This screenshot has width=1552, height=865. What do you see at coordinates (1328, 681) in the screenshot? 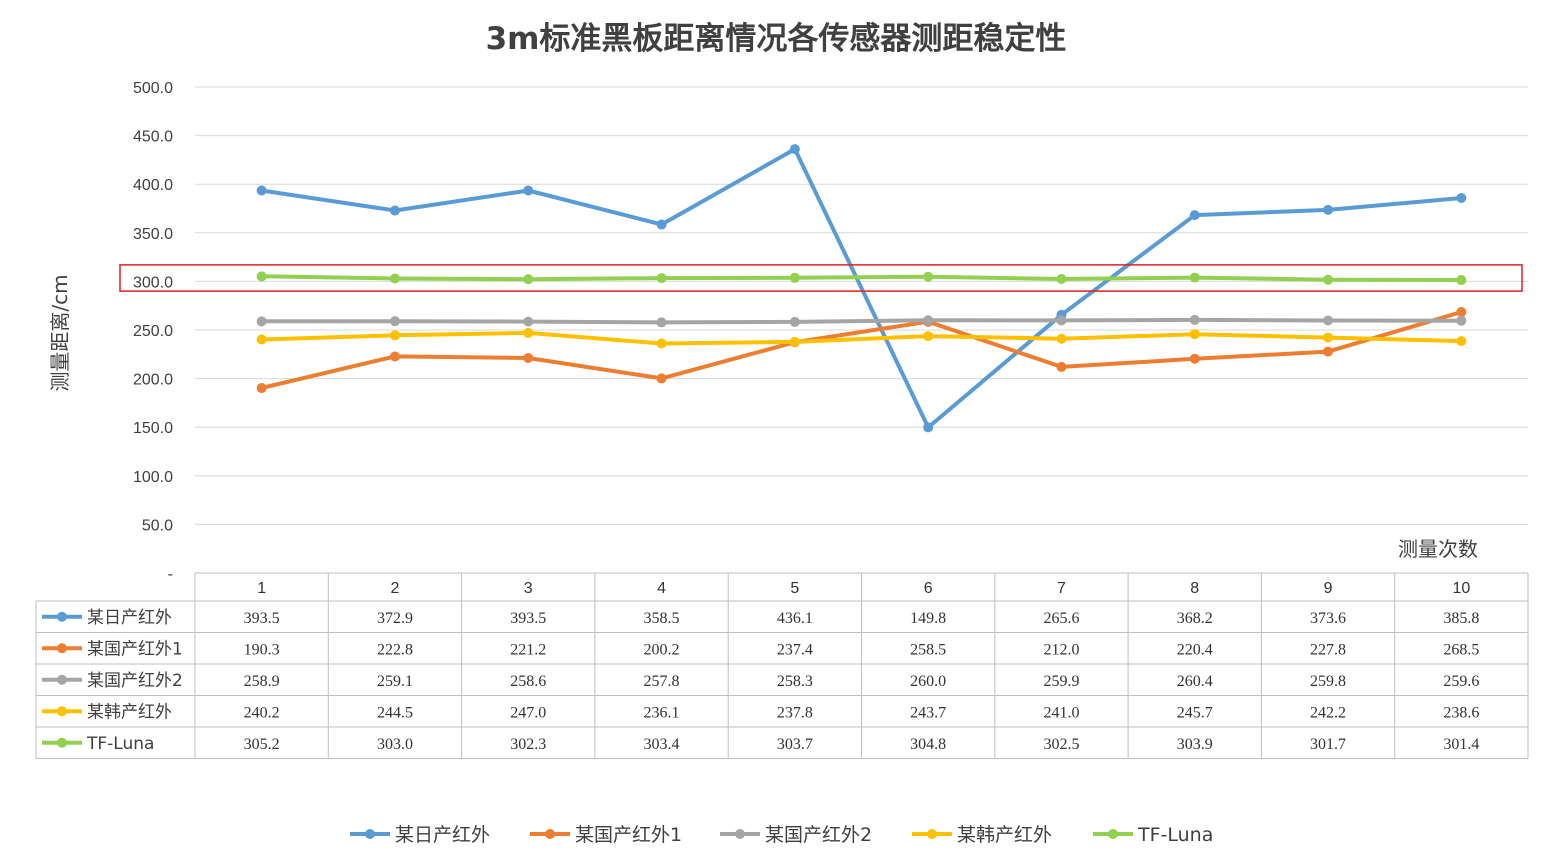
I see `table-cell: 259.8` at bounding box center [1328, 681].